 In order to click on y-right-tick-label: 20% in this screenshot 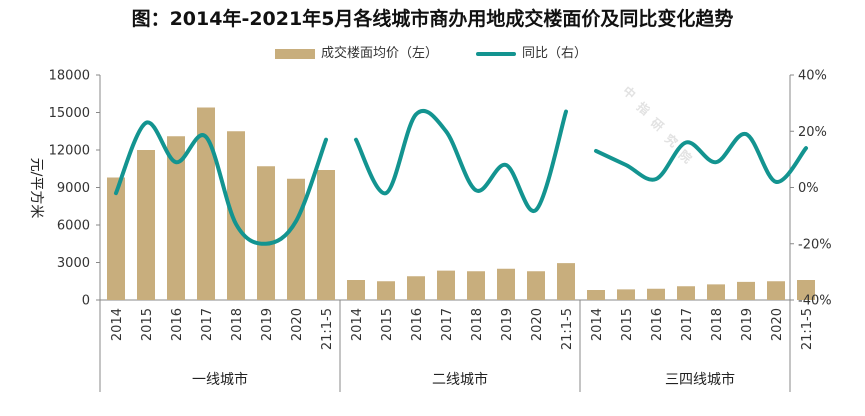, I will do `click(812, 132)`.